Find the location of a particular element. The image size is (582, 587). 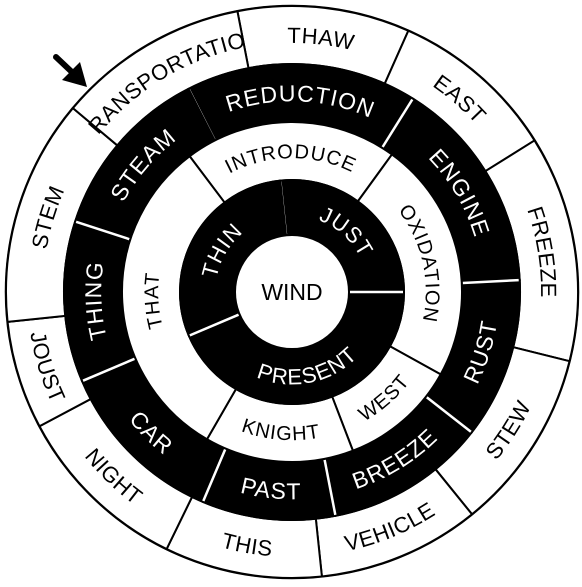

center-word: WIND is located at coordinates (291, 292).